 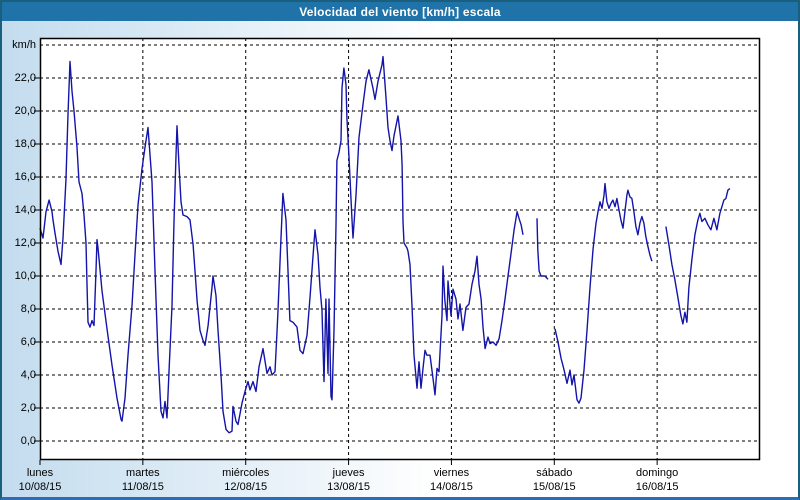 I want to click on y-axis-unit-label: km/h, so click(x=24, y=45).